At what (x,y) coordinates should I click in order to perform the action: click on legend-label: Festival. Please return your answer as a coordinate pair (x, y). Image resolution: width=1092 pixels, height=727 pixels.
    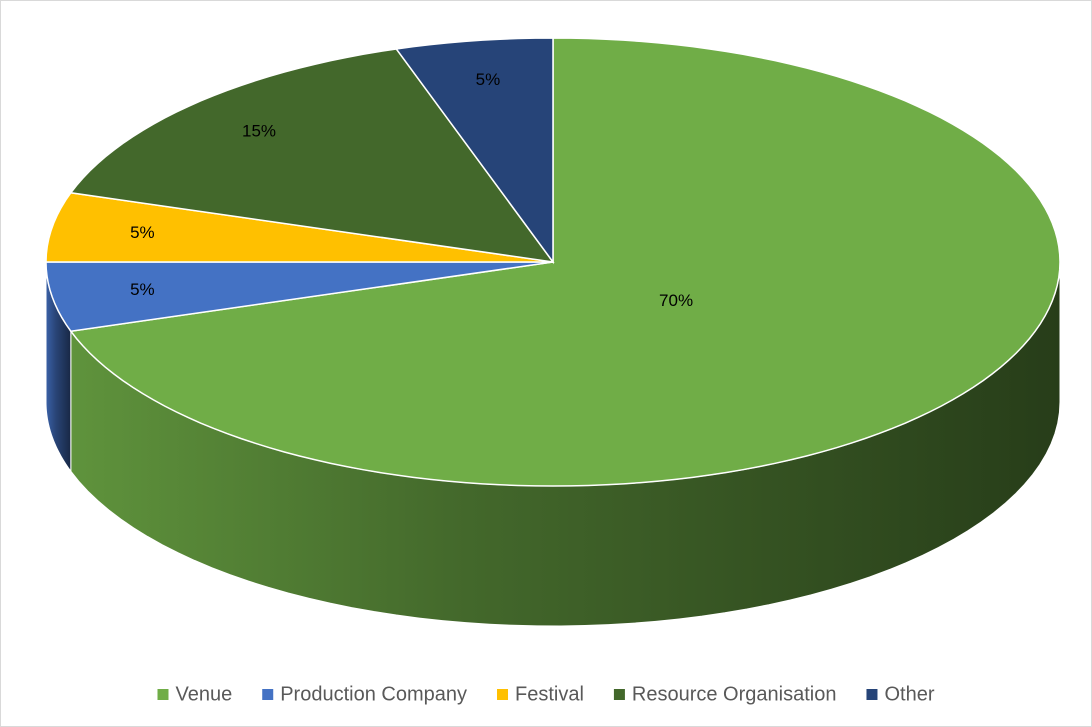
    Looking at the image, I should click on (549, 694).